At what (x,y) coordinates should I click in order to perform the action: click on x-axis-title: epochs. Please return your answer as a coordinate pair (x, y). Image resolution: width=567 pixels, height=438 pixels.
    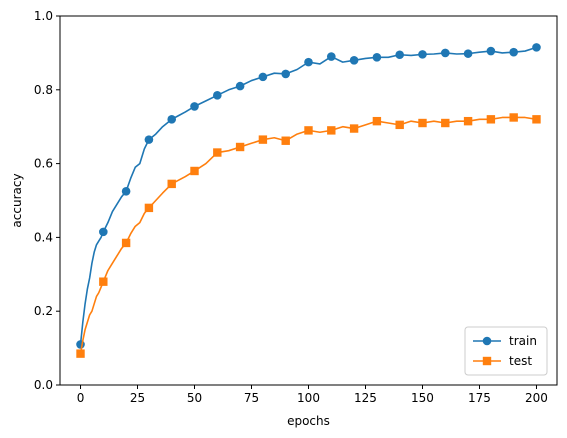
    Looking at the image, I should click on (308, 421).